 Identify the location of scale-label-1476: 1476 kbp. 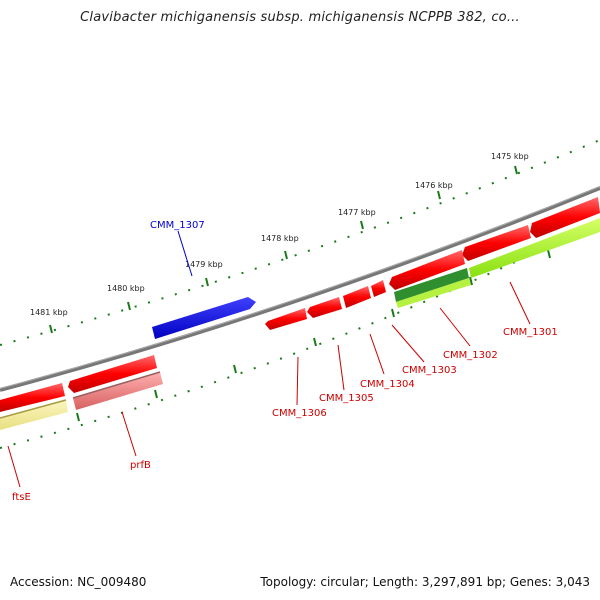
(434, 185).